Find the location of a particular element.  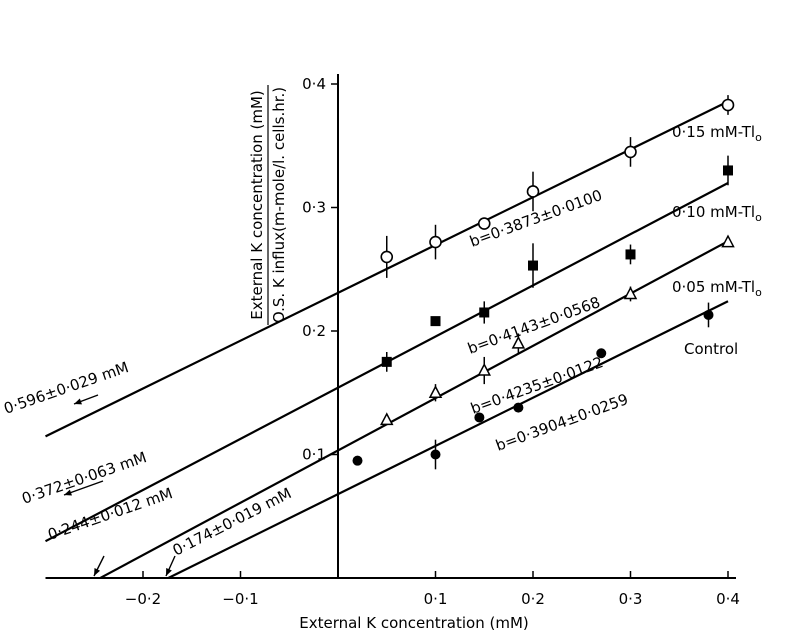

intercept-label: 0·596±0·029 mM is located at coordinates (66, 388).